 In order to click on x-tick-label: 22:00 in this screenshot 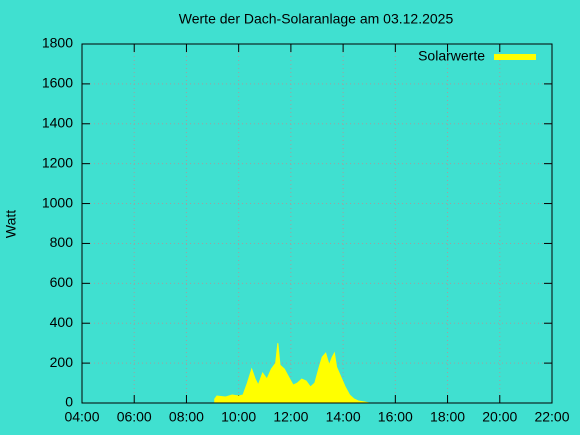, I will do `click(551, 417)`.